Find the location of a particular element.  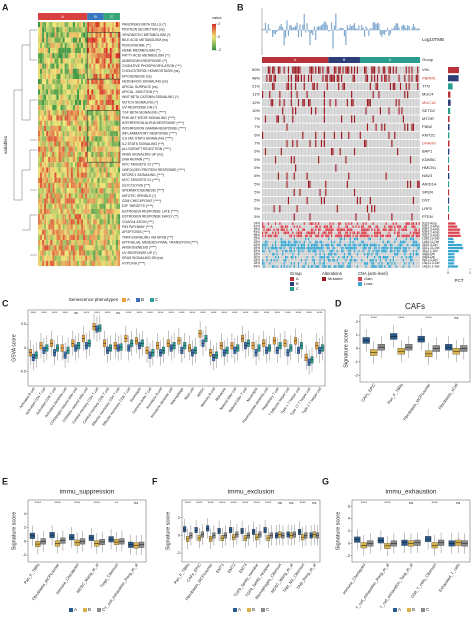

heatmap-row-label: FATTY ACID METABOLISM (**) is located at coordinates (146, 56).